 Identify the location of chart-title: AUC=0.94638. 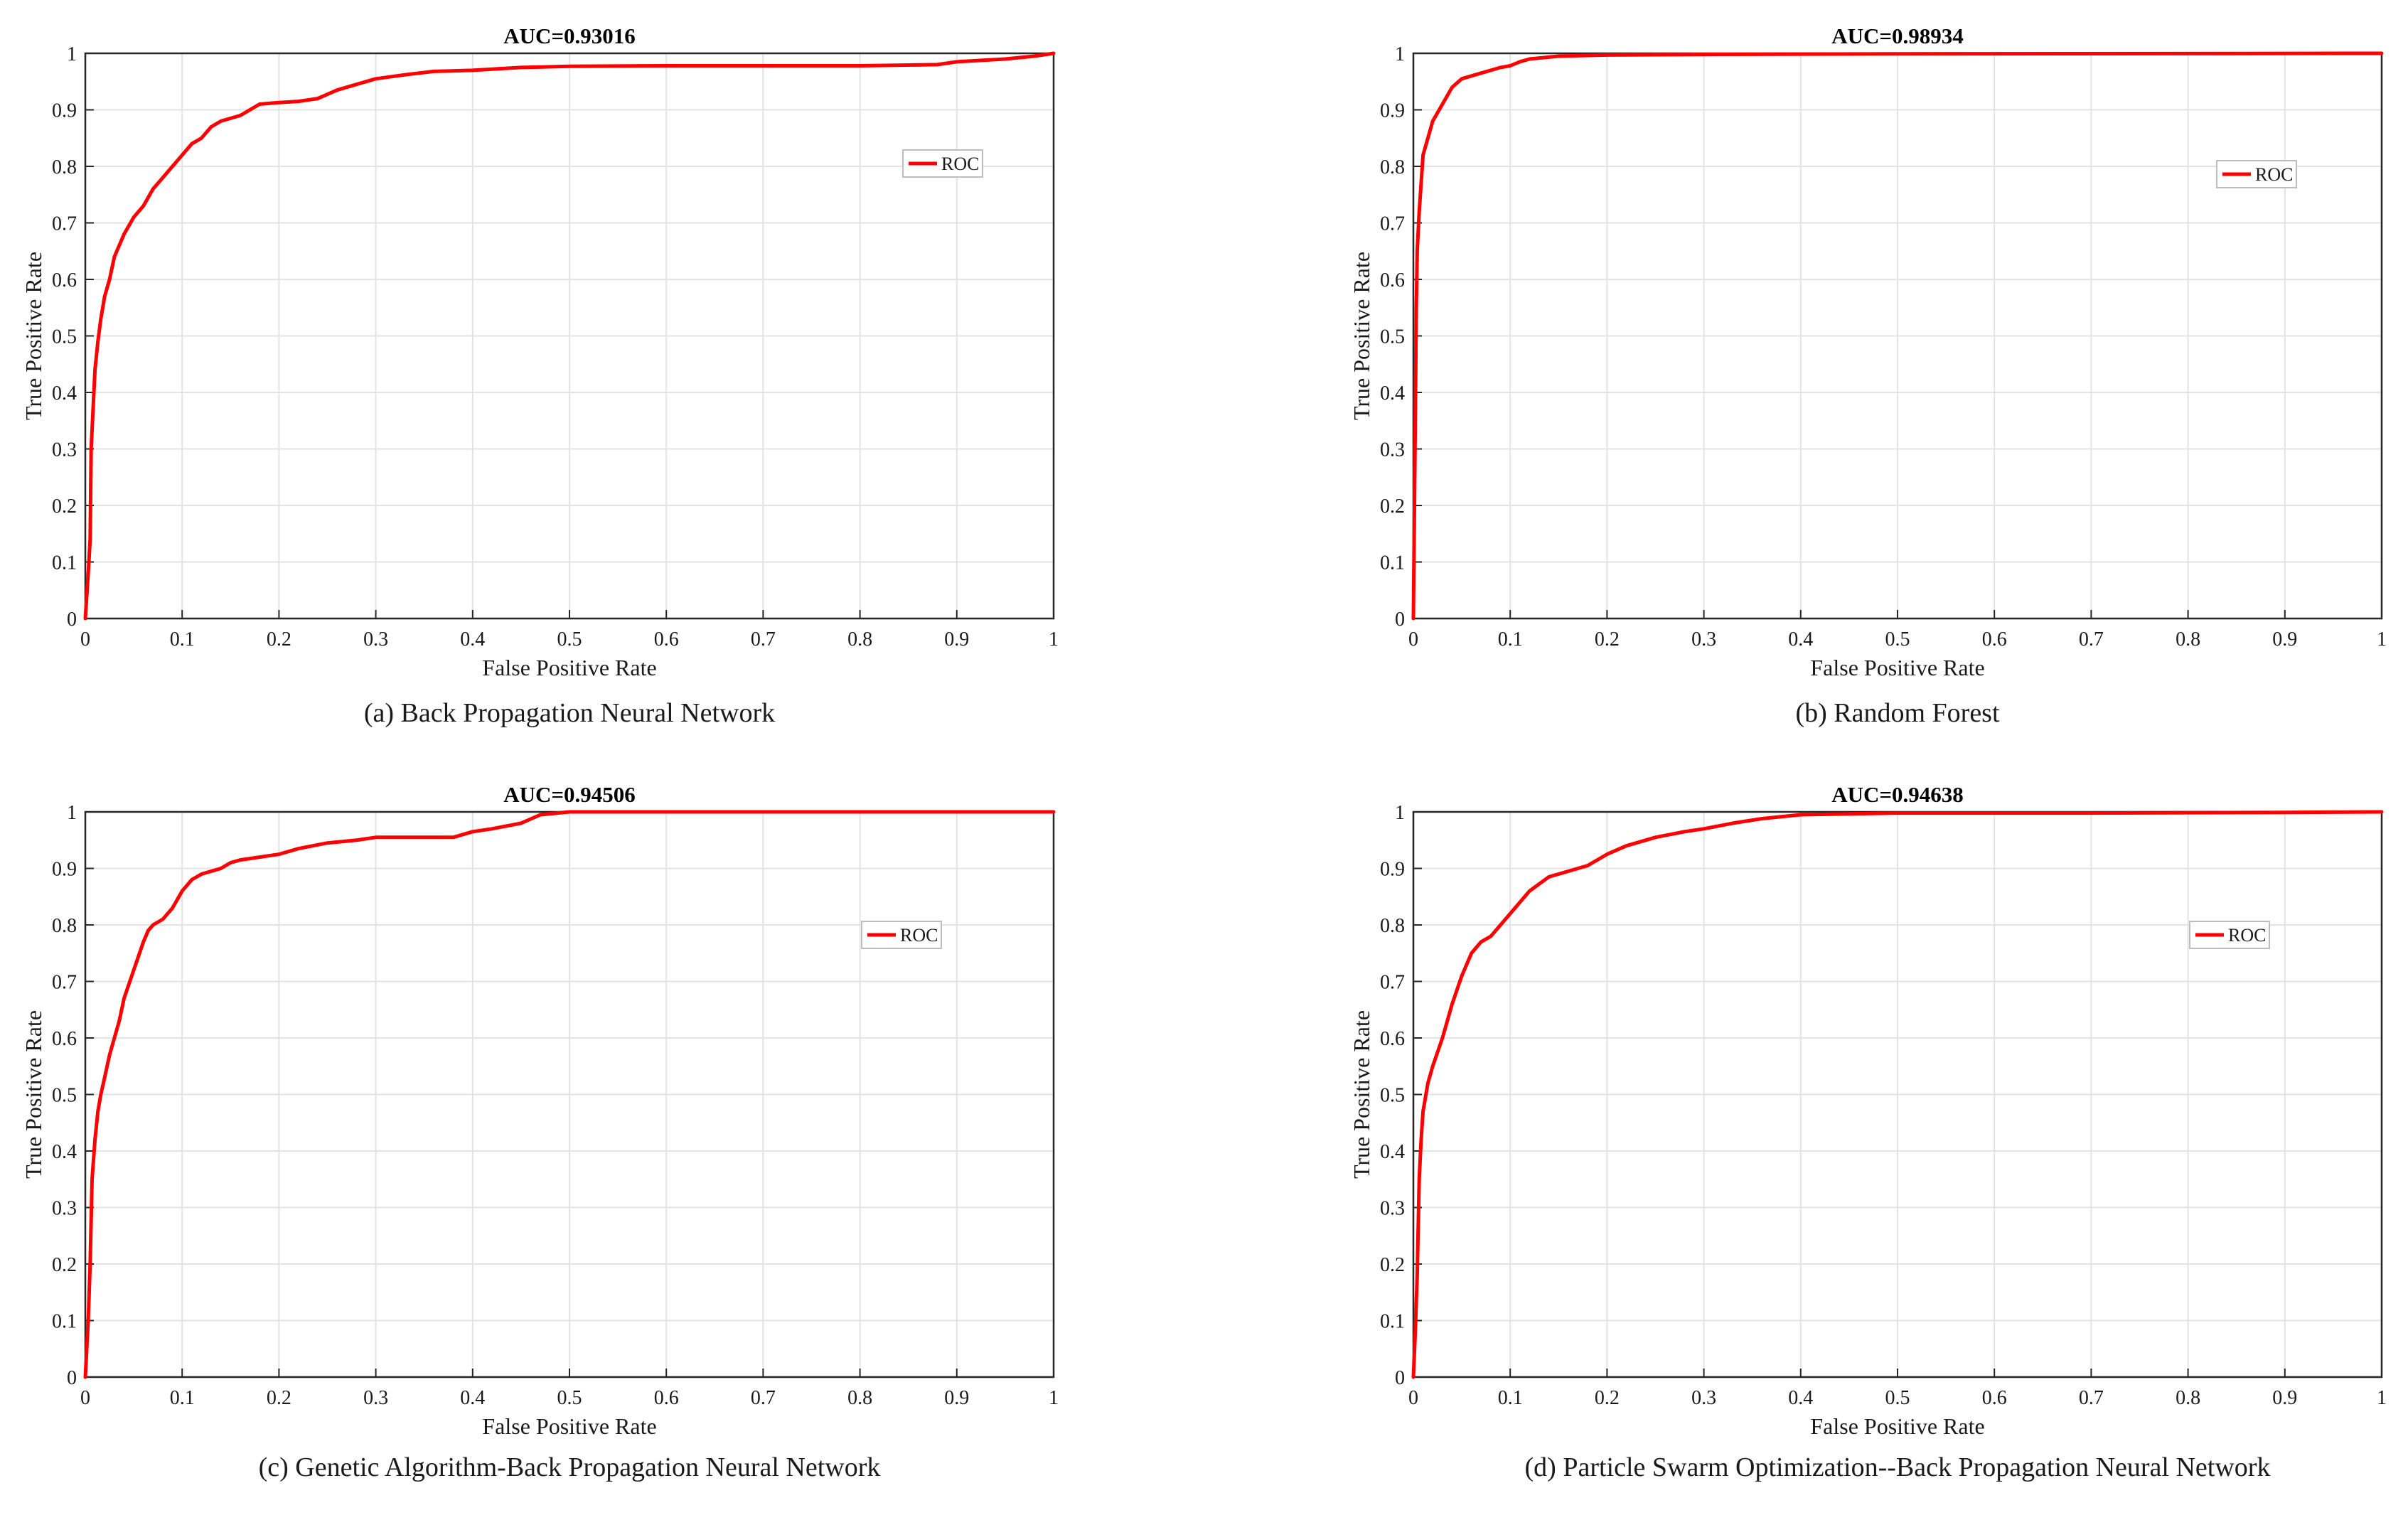
(1897, 794).